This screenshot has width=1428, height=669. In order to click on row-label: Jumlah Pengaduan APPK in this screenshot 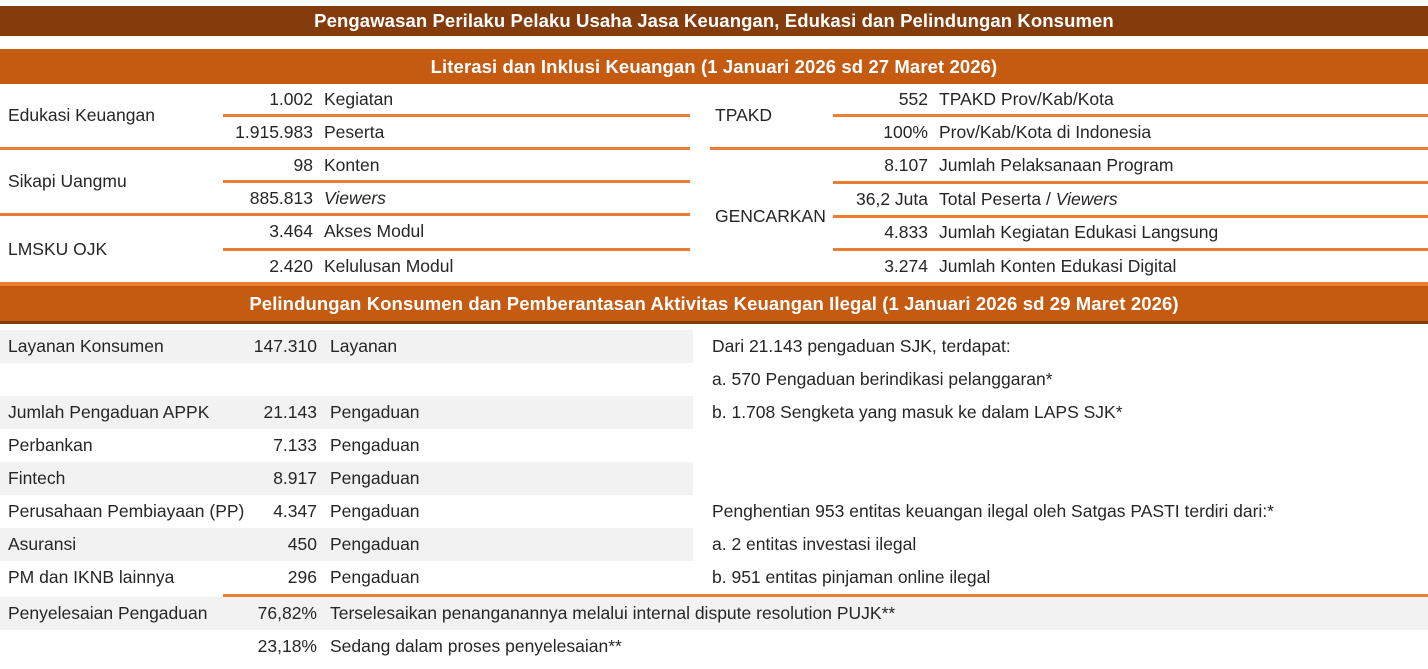, I will do `click(109, 412)`.